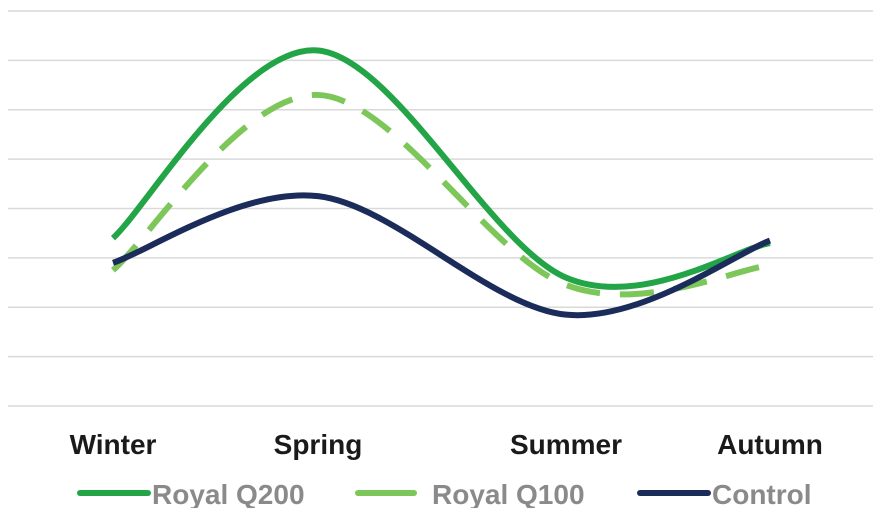 This screenshot has height=508, width=873. I want to click on x-tick-label-autumn: Autumn, so click(770, 444).